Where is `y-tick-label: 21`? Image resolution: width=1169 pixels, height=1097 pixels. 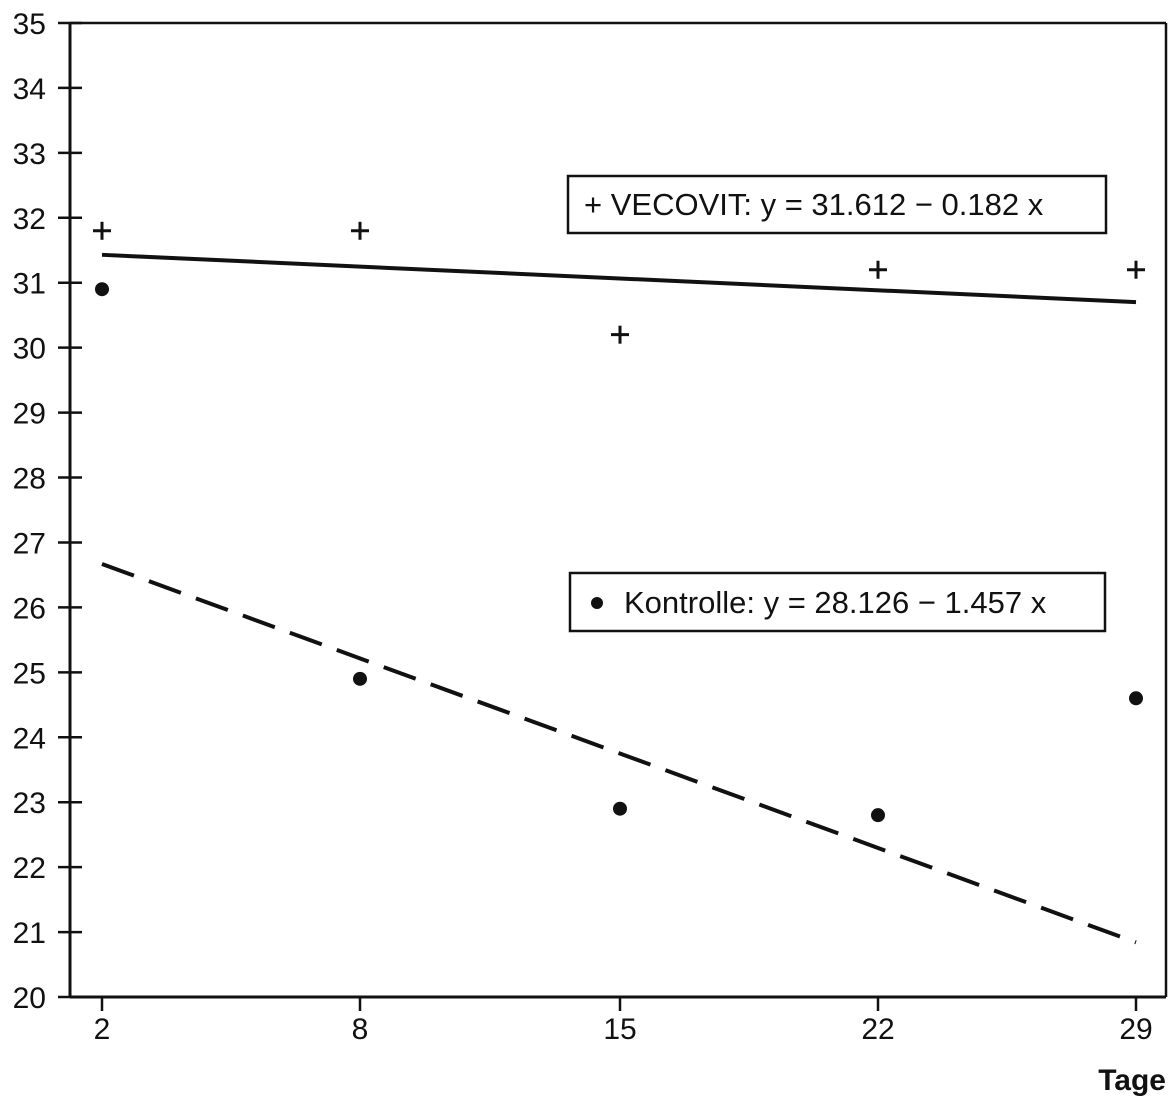 y-tick-label: 21 is located at coordinates (29, 933).